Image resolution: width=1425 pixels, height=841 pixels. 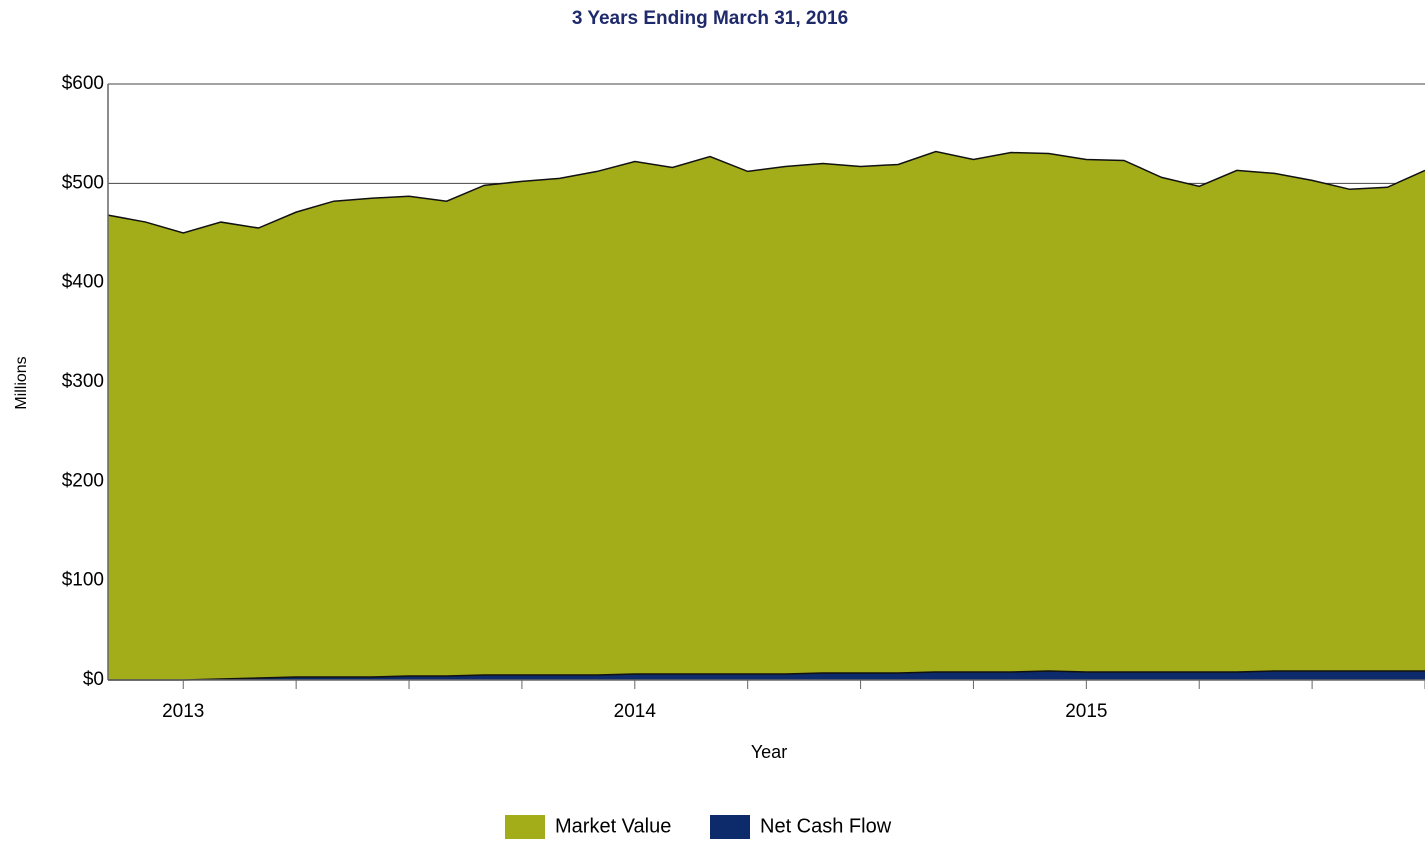 I want to click on legend-label: Market Value, so click(x=613, y=826).